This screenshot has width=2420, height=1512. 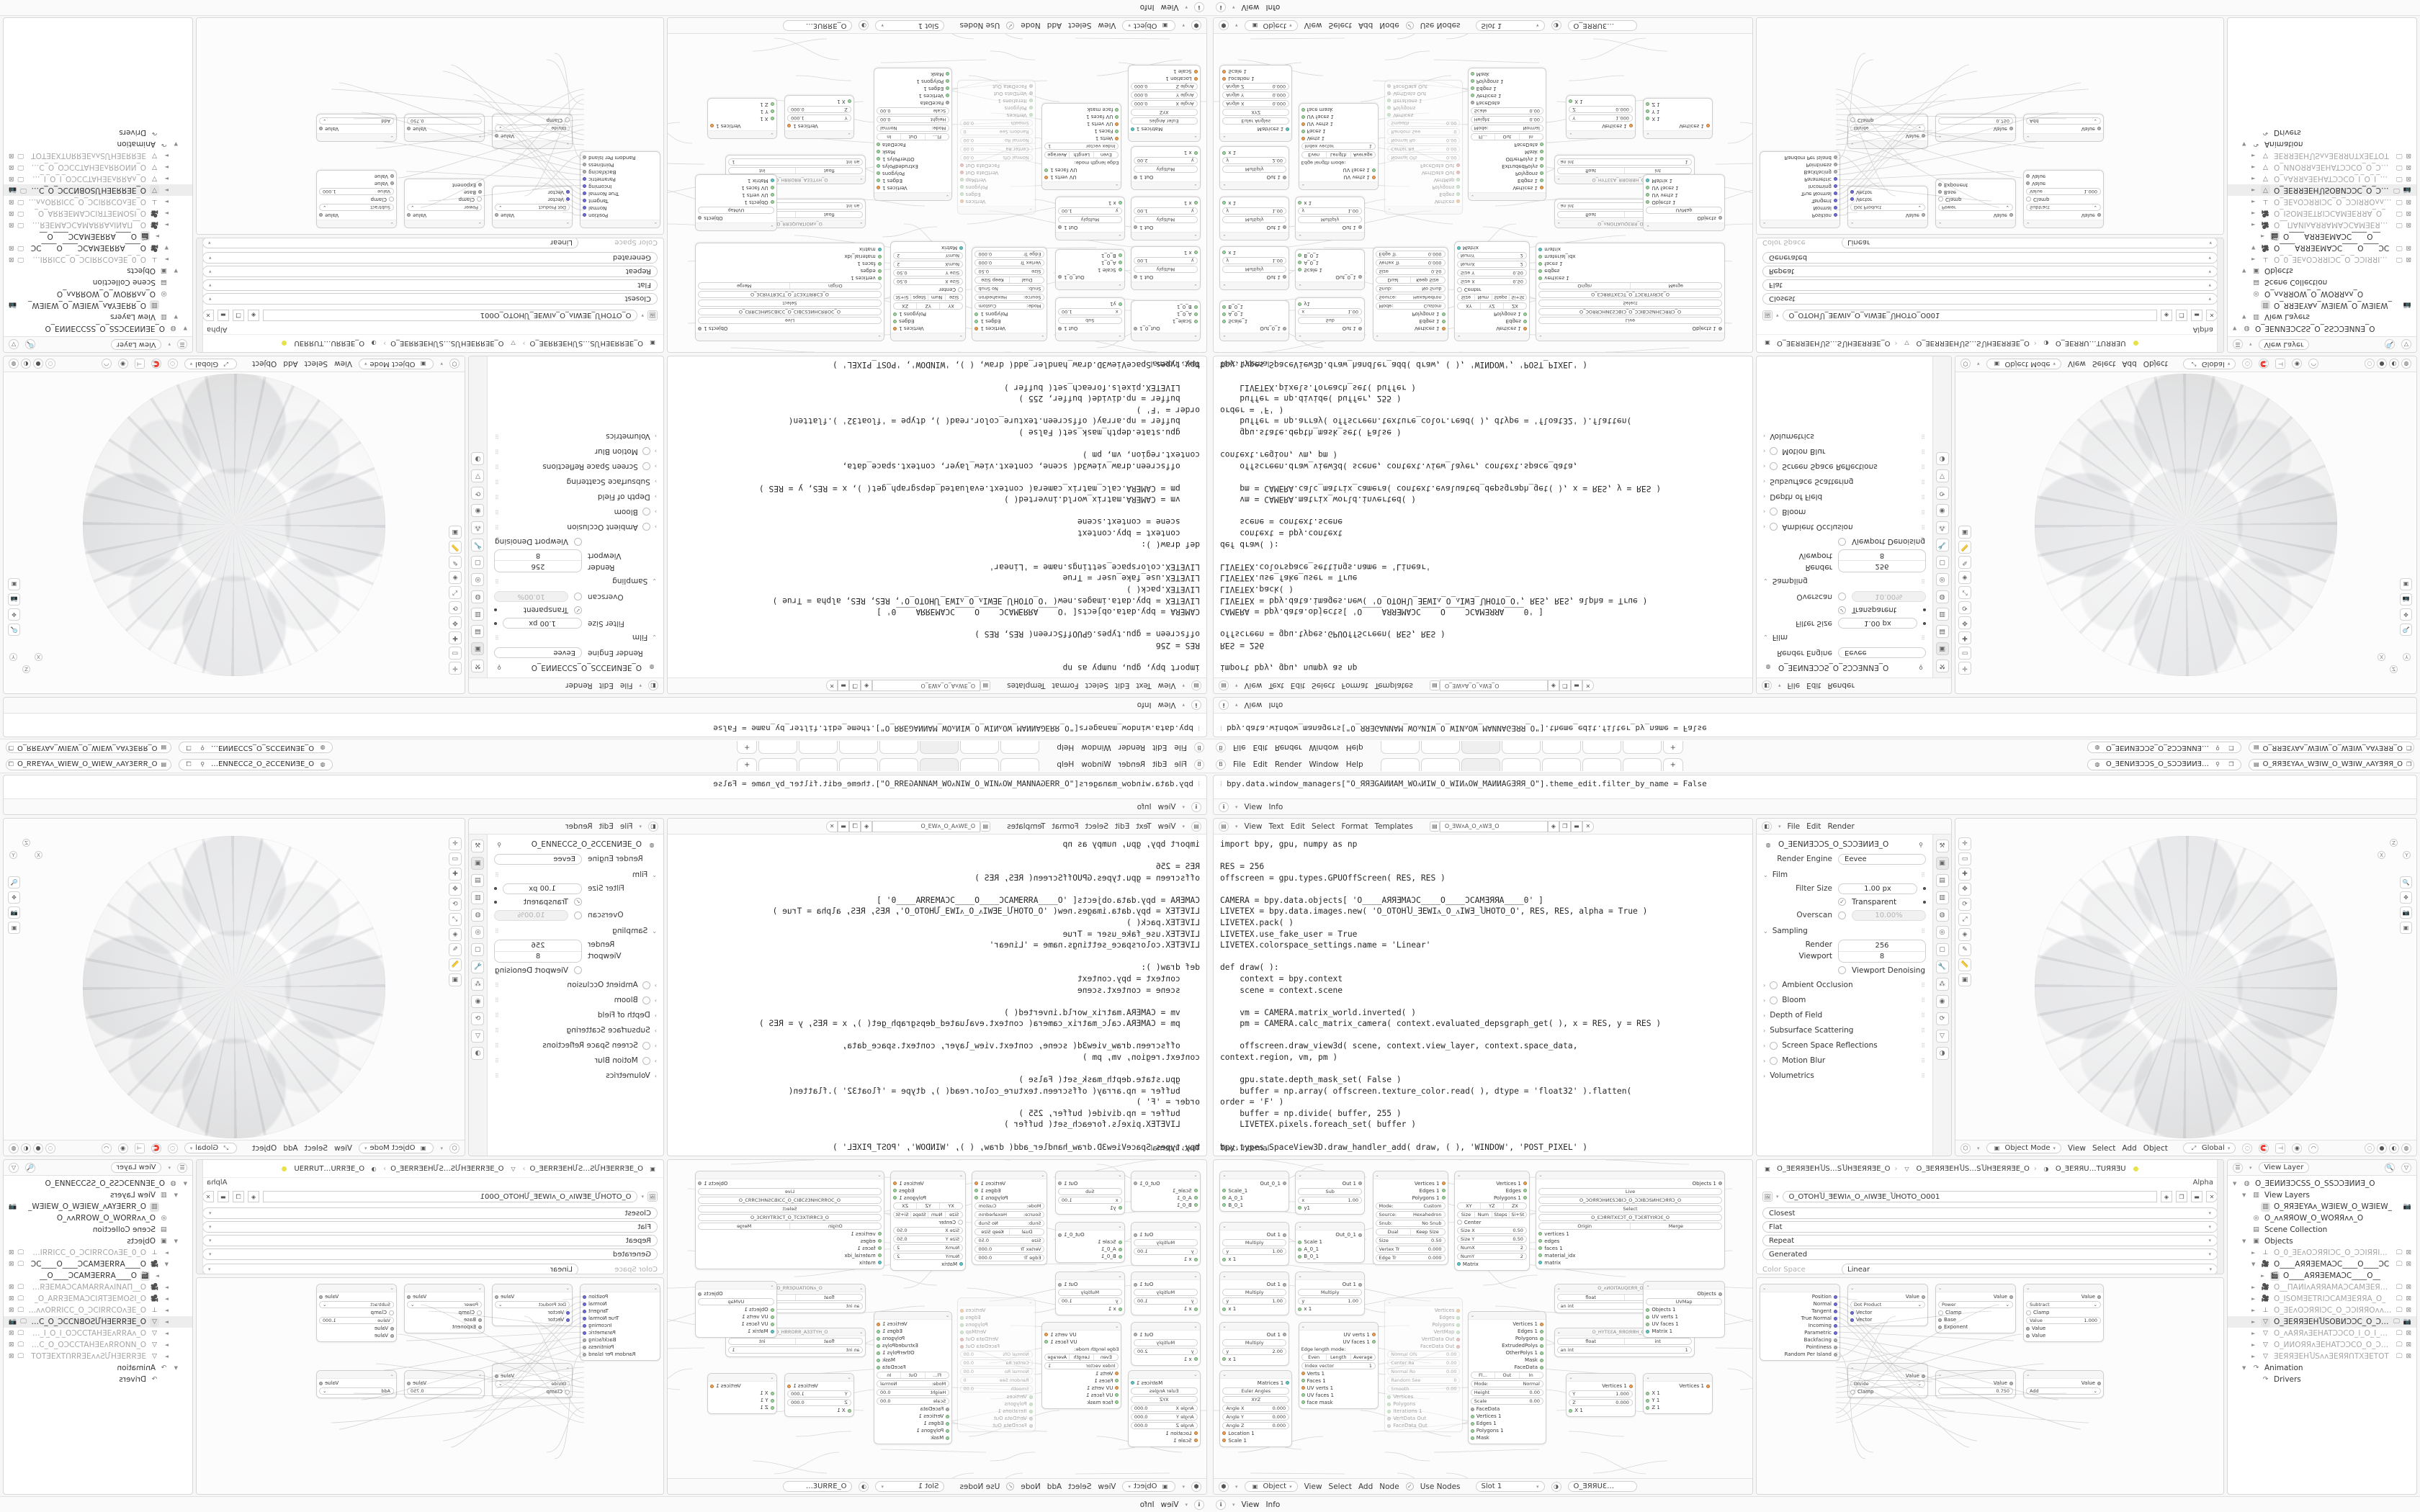 I want to click on node-number-field: y 2.00, so click(x=1166, y=1351).